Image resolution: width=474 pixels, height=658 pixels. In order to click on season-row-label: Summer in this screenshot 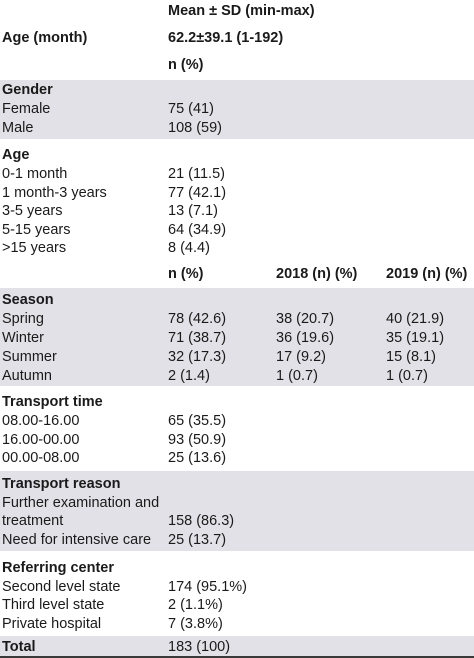, I will do `click(29, 357)`.